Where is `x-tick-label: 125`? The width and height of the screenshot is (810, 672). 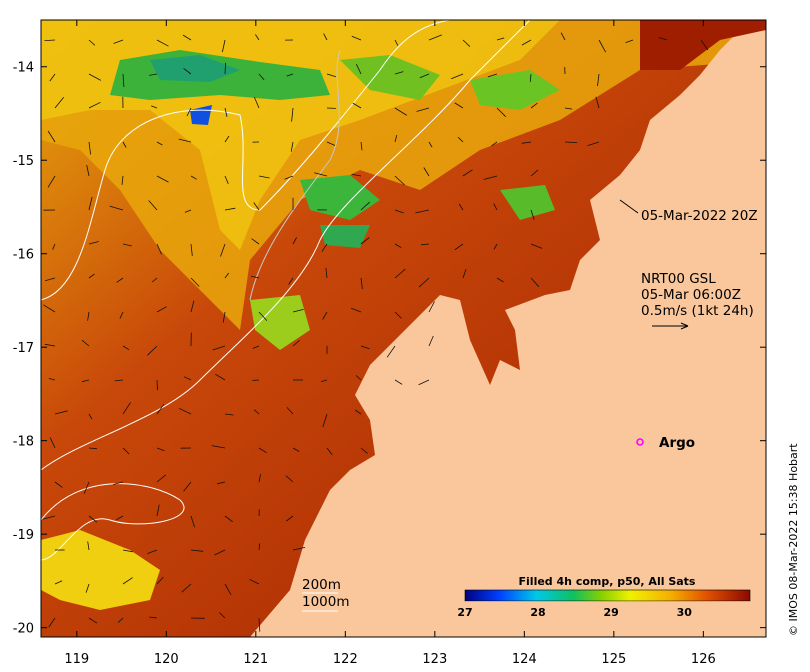 x-tick-label: 125 is located at coordinates (613, 659).